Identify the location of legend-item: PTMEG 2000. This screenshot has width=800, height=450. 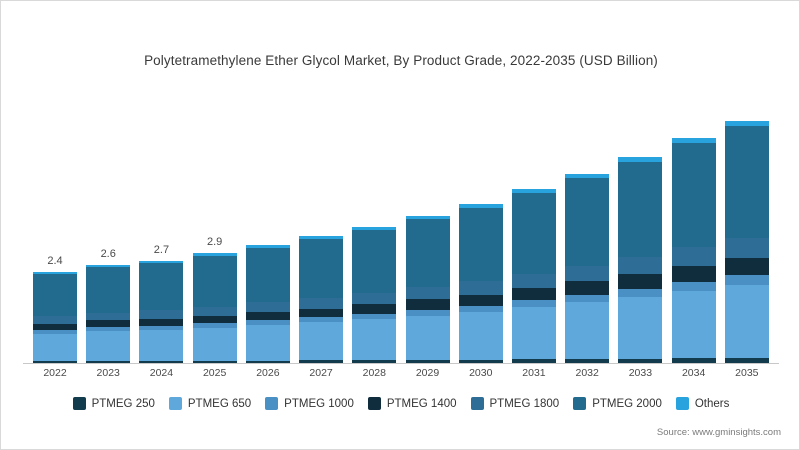
(617, 403).